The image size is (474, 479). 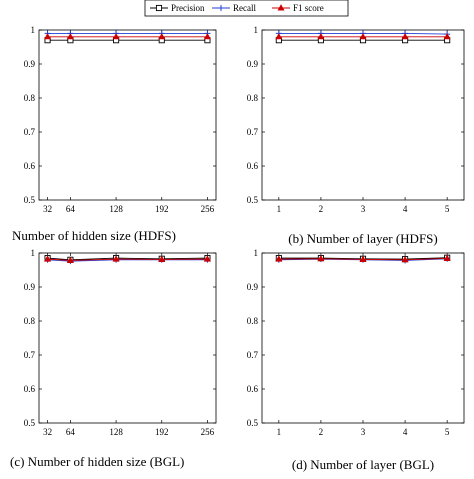 What do you see at coordinates (363, 464) in the screenshot?
I see `chart-caption: (d) Number of layer (BGL)` at bounding box center [363, 464].